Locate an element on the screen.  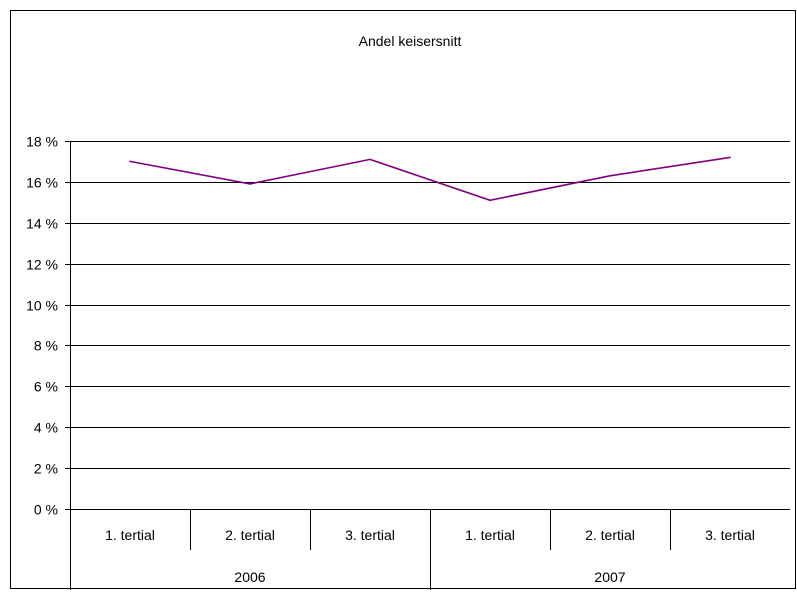
y-tick-label: 18 % is located at coordinates (42, 142).